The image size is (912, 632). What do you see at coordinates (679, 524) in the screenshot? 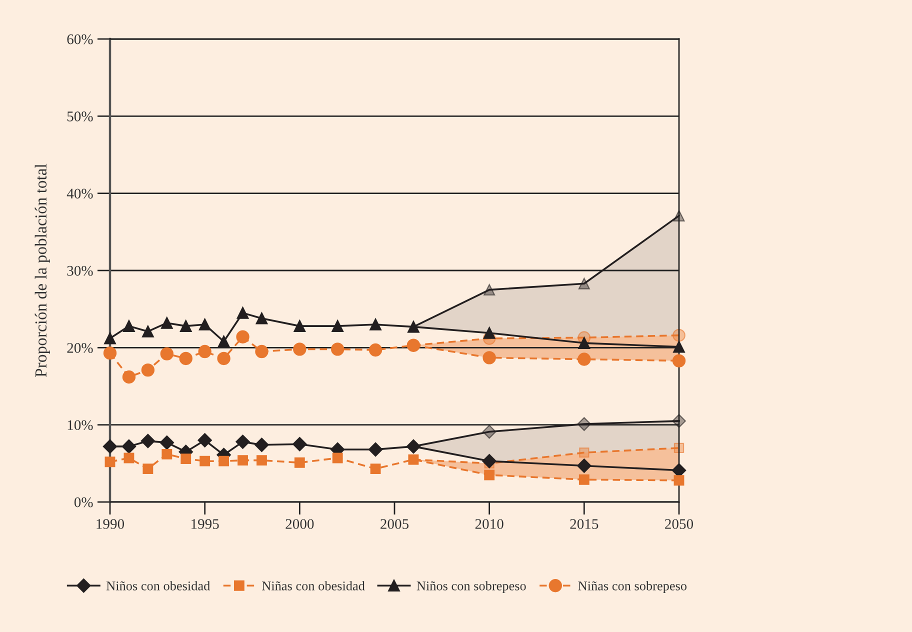
I see `x-tick-label: 2050` at bounding box center [679, 524].